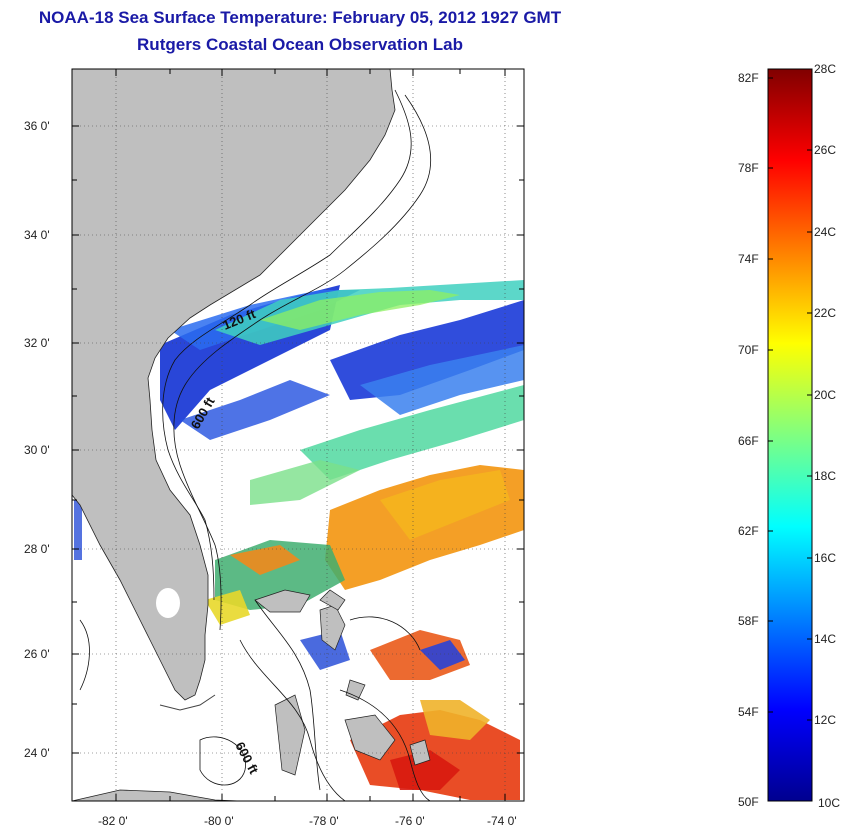 This screenshot has height=832, width=849. What do you see at coordinates (37, 126) in the screenshot?
I see `lat-label: 36 0'` at bounding box center [37, 126].